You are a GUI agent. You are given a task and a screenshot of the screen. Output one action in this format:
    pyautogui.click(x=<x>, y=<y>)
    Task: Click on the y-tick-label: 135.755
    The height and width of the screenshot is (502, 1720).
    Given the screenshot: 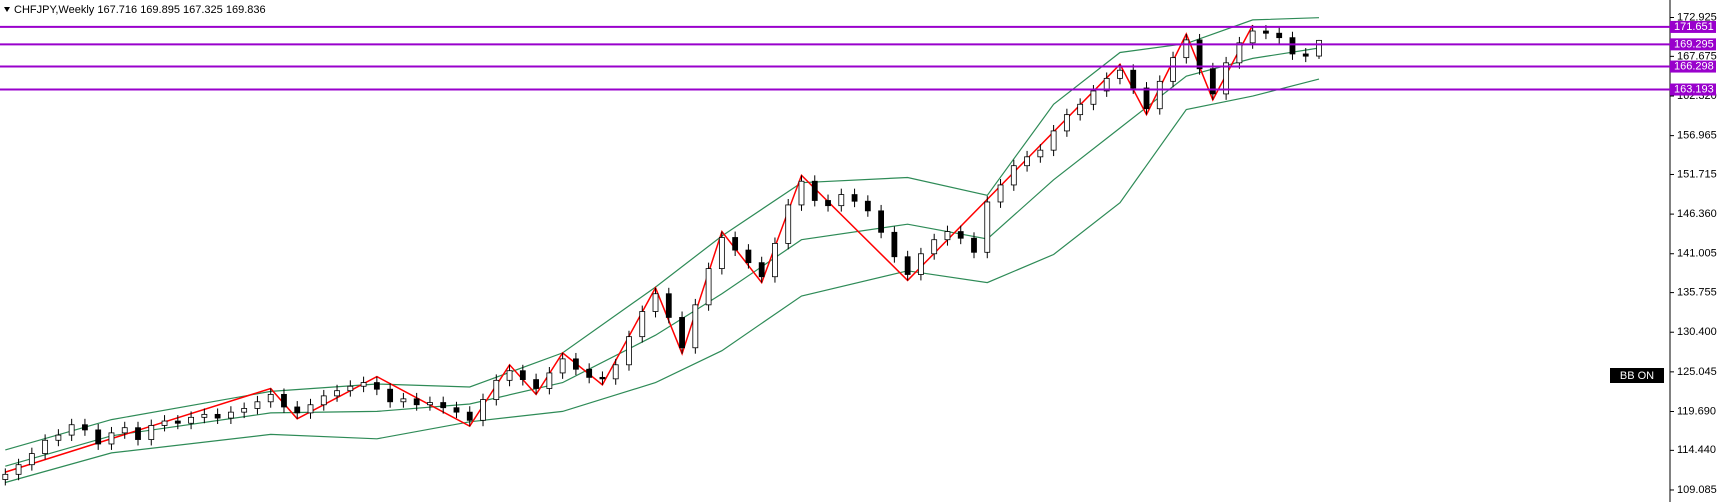 What is the action you would take?
    pyautogui.click(x=1697, y=292)
    